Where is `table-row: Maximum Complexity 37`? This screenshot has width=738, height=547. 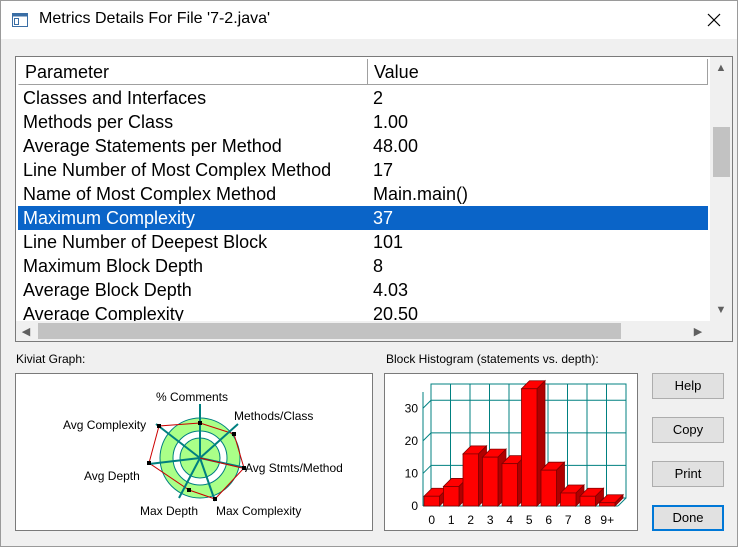
table-row: Maximum Complexity 37 is located at coordinates (363, 218).